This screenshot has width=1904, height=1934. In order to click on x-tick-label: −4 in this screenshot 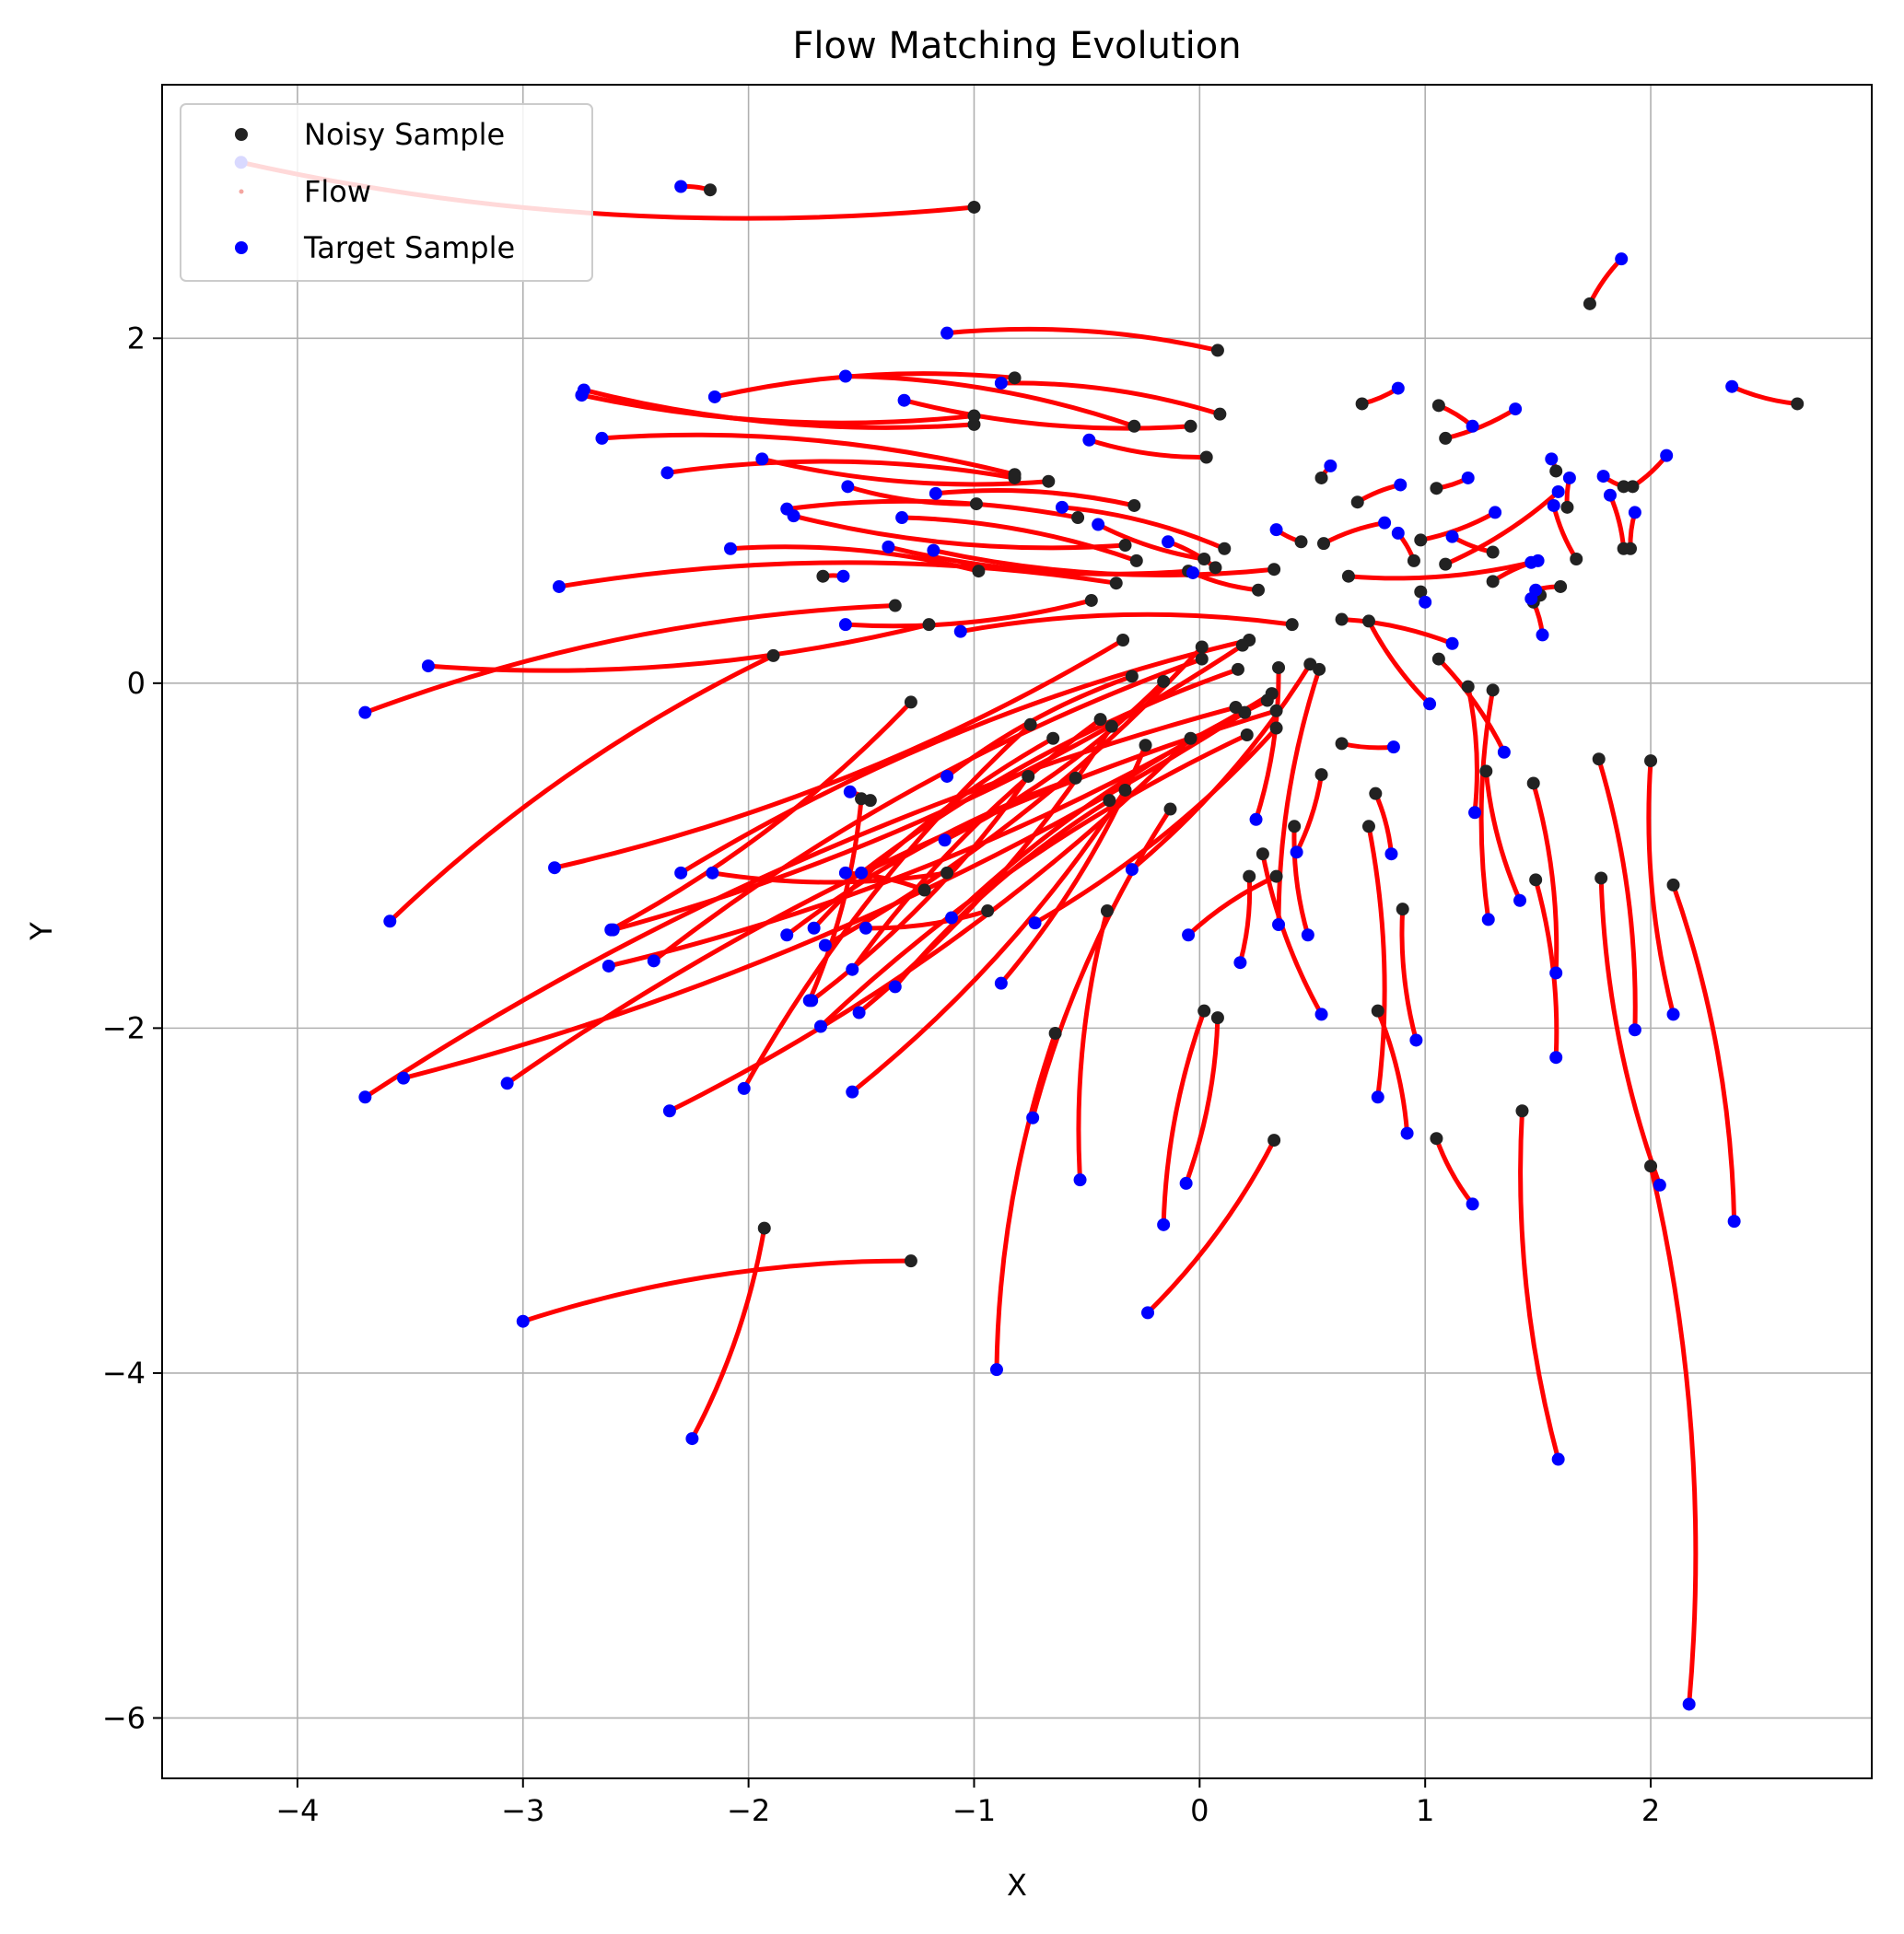, I will do `click(297, 1810)`.